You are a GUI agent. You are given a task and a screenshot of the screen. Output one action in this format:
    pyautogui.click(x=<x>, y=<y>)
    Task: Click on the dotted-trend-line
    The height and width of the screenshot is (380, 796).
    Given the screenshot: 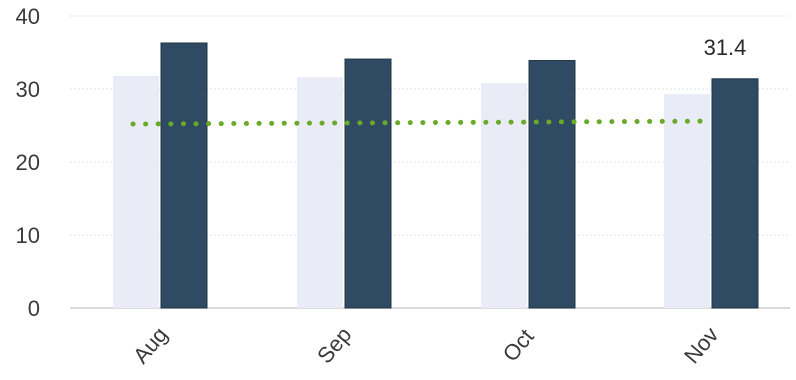 What is the action you would take?
    pyautogui.click(x=422, y=122)
    